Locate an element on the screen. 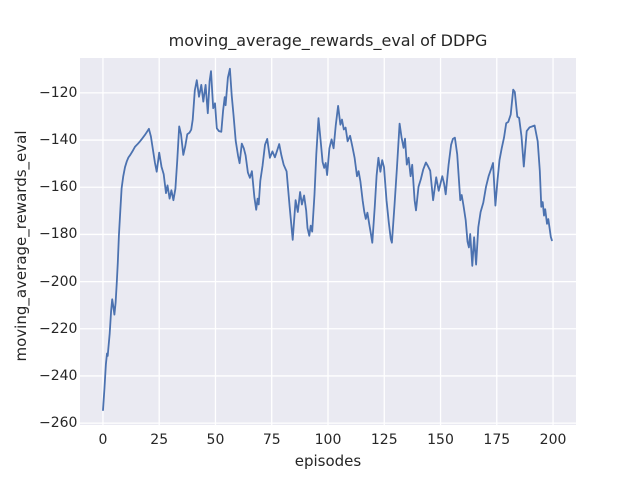 This screenshot has height=480, width=640. y-tick-label: −220 is located at coordinates (58, 328).